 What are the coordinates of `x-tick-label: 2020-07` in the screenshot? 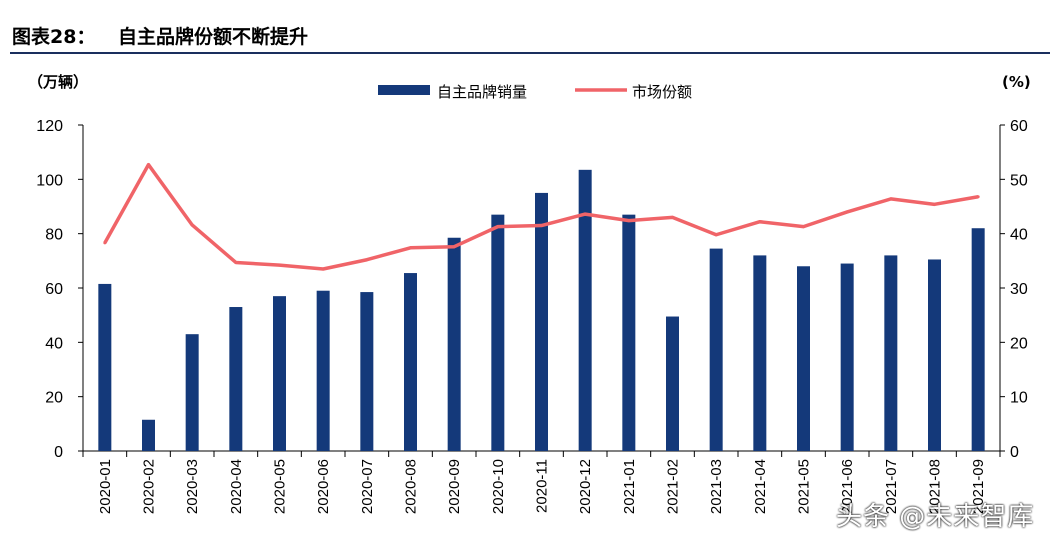 It's located at (367, 486).